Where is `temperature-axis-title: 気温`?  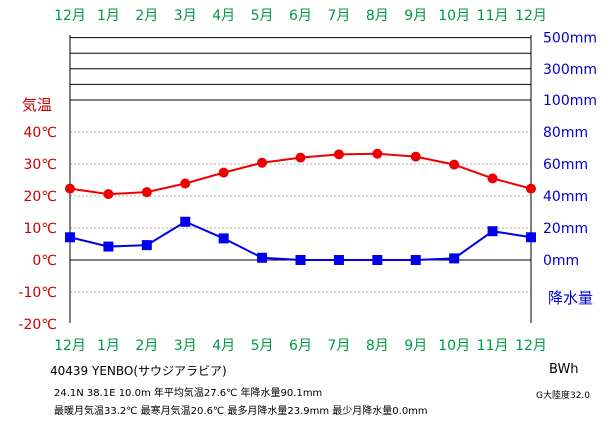 temperature-axis-title: 気温 is located at coordinates (37, 105).